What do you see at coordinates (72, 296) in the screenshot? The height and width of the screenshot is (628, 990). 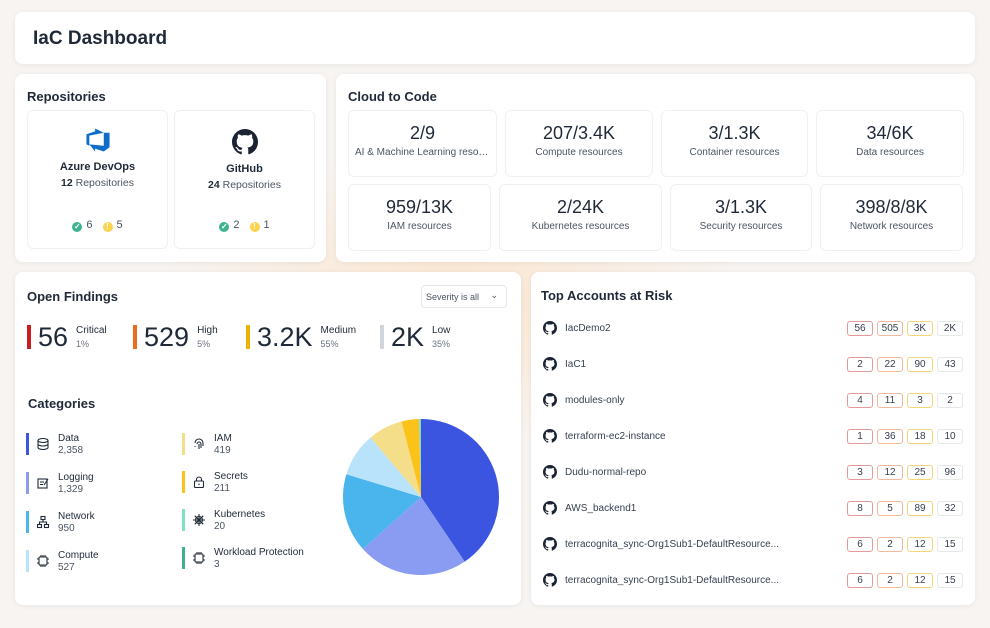 I see `open-findings-title: Open Findings` at bounding box center [72, 296].